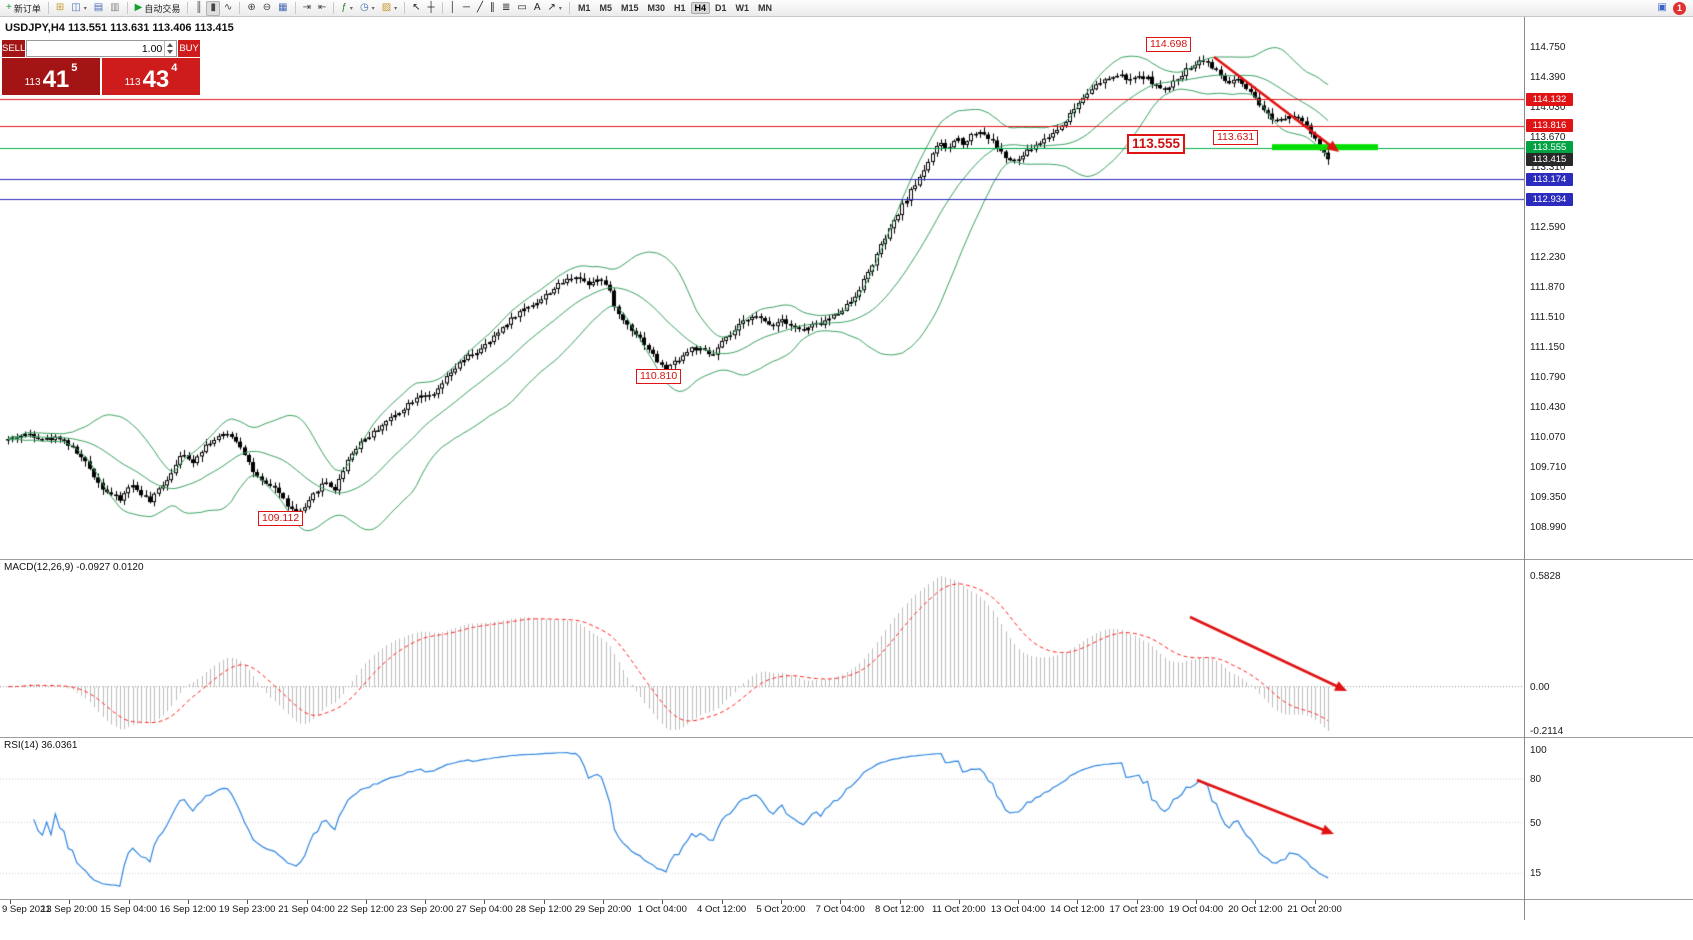  Describe the element at coordinates (170, 53) in the screenshot. I see `spinner-down-icon` at that location.